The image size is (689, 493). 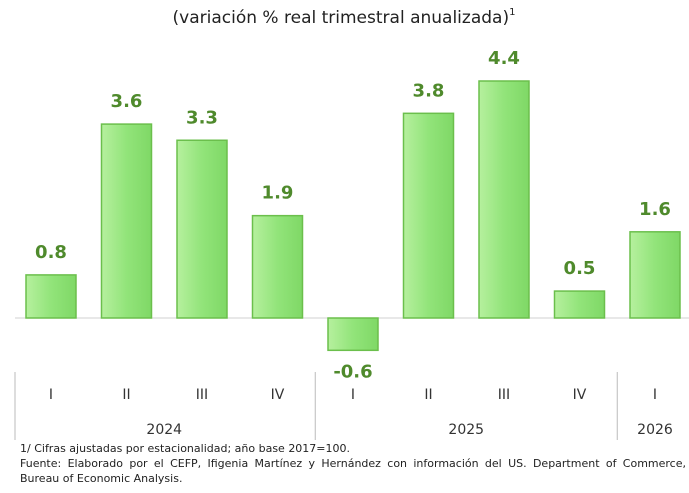 I want to click on value-label: 3.6, so click(x=127, y=101).